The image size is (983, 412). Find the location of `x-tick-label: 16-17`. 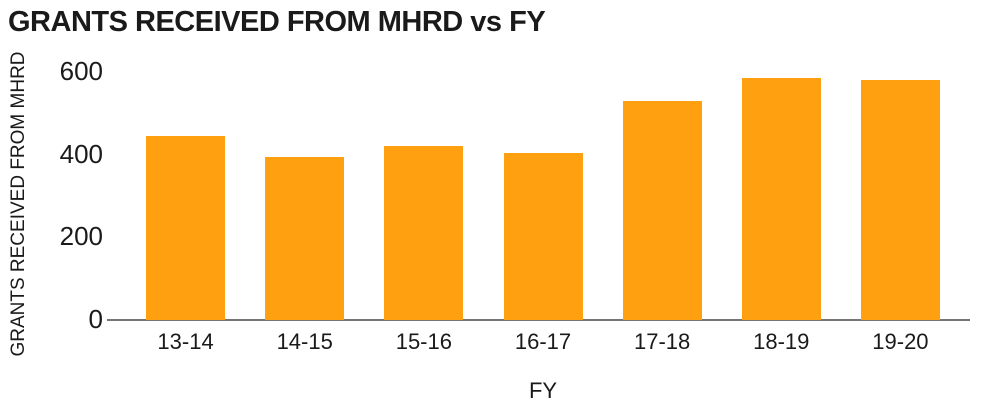

x-tick-label: 16-17 is located at coordinates (543, 341).